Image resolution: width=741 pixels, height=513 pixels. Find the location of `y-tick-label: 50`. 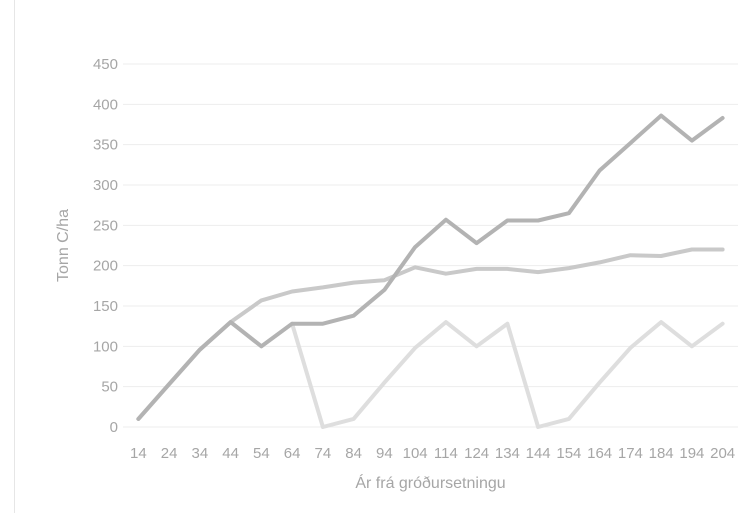

y-tick-label: 50 is located at coordinates (109, 387).